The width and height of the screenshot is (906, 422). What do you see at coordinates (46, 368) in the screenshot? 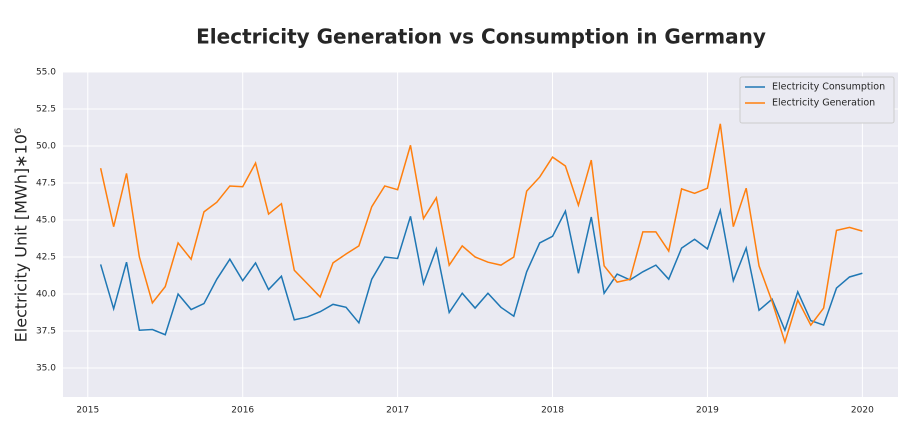
I see `y-tick-label: 35.0` at bounding box center [46, 368].